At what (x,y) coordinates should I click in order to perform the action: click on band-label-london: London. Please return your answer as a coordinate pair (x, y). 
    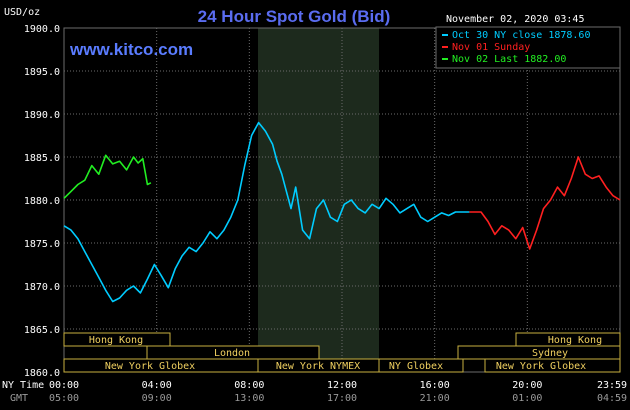
    Looking at the image, I should click on (232, 353).